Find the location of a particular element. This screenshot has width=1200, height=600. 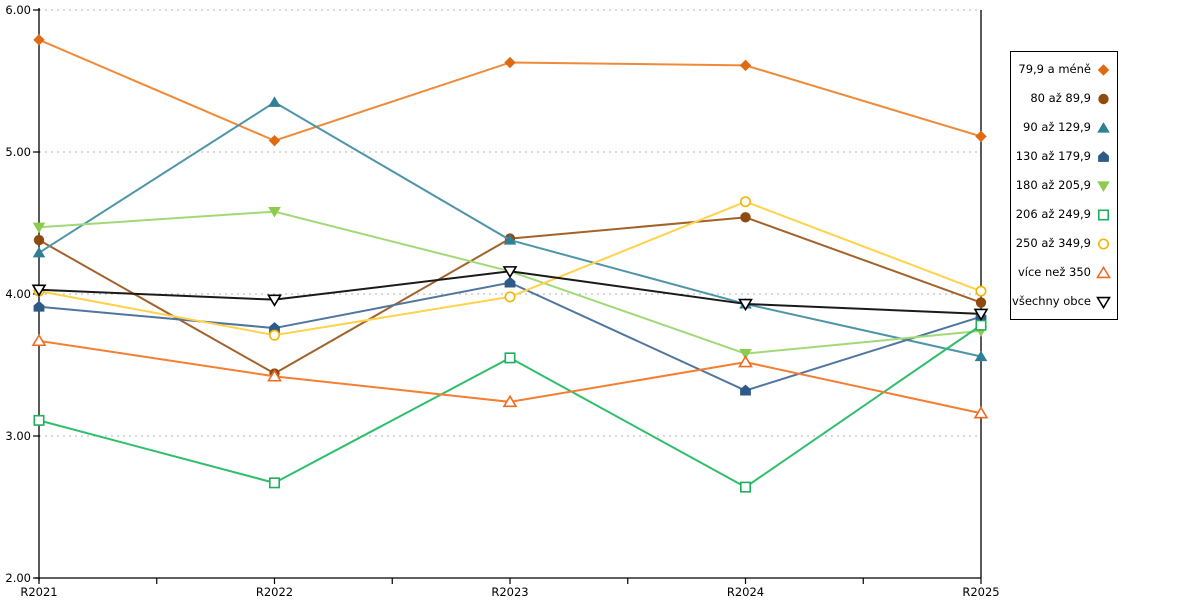

x-axis-label: R2021 is located at coordinates (38, 592).